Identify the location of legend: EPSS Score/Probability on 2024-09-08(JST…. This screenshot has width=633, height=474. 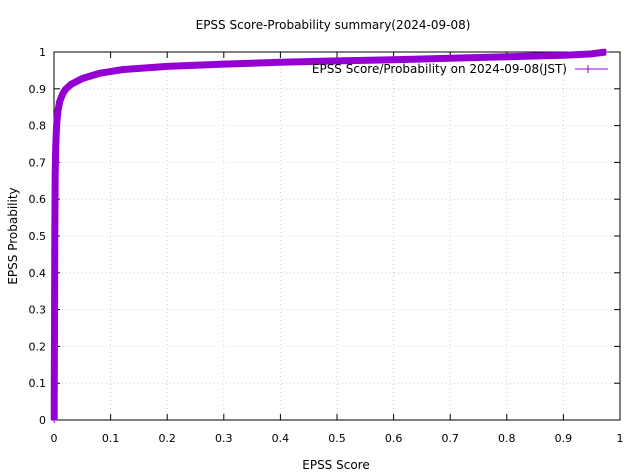
(460, 69).